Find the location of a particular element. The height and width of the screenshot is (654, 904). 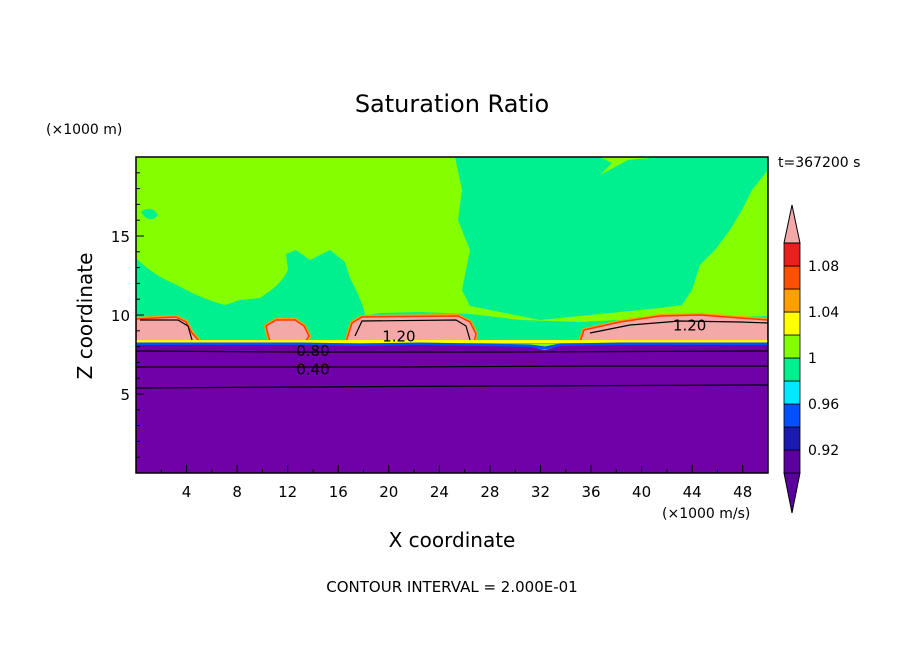

x-tick-label-16: 16 is located at coordinates (338, 492).